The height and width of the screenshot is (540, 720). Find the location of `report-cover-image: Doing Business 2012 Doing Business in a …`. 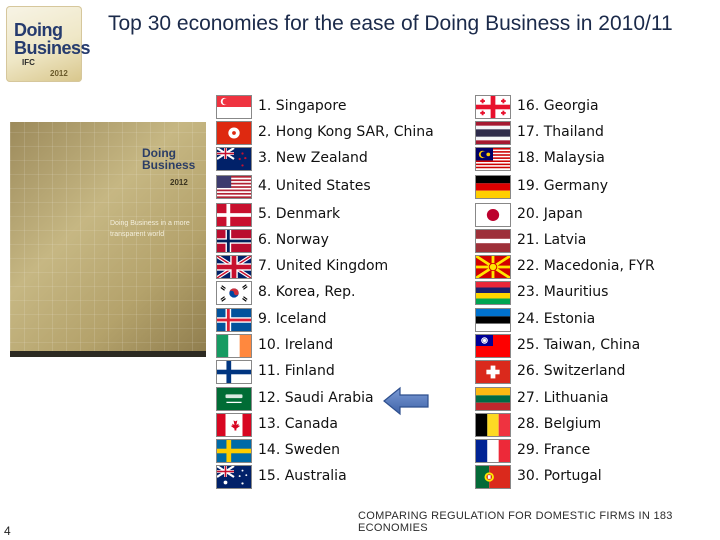

report-cover-image: Doing Business 2012 Doing Business in a … is located at coordinates (108, 239).